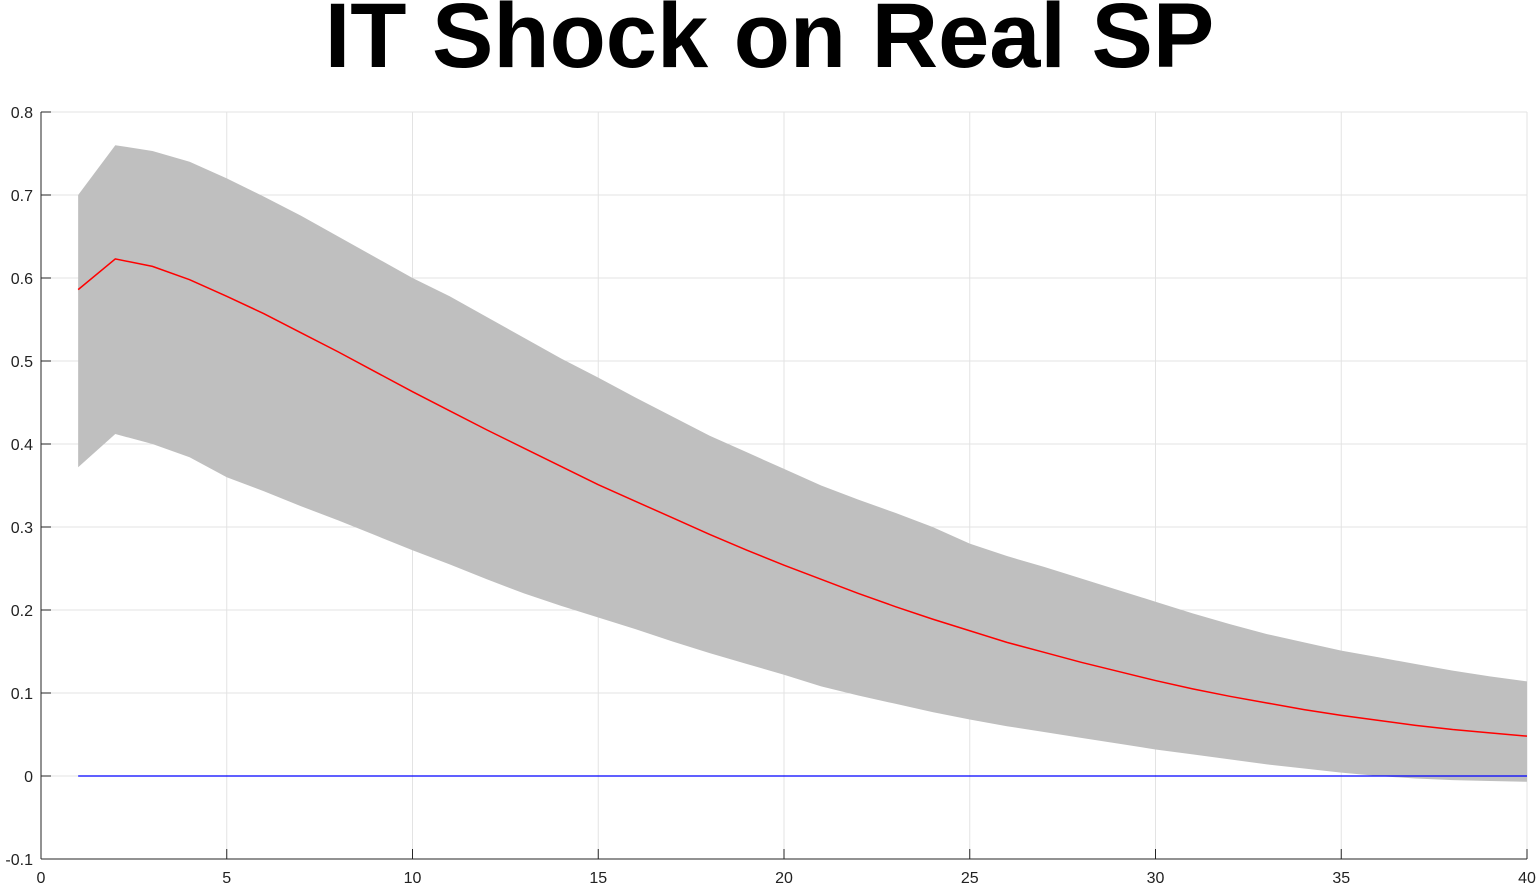 This screenshot has height=887, width=1539. Describe the element at coordinates (19, 860) in the screenshot. I see `y-tick-label-0: -0.1` at that location.